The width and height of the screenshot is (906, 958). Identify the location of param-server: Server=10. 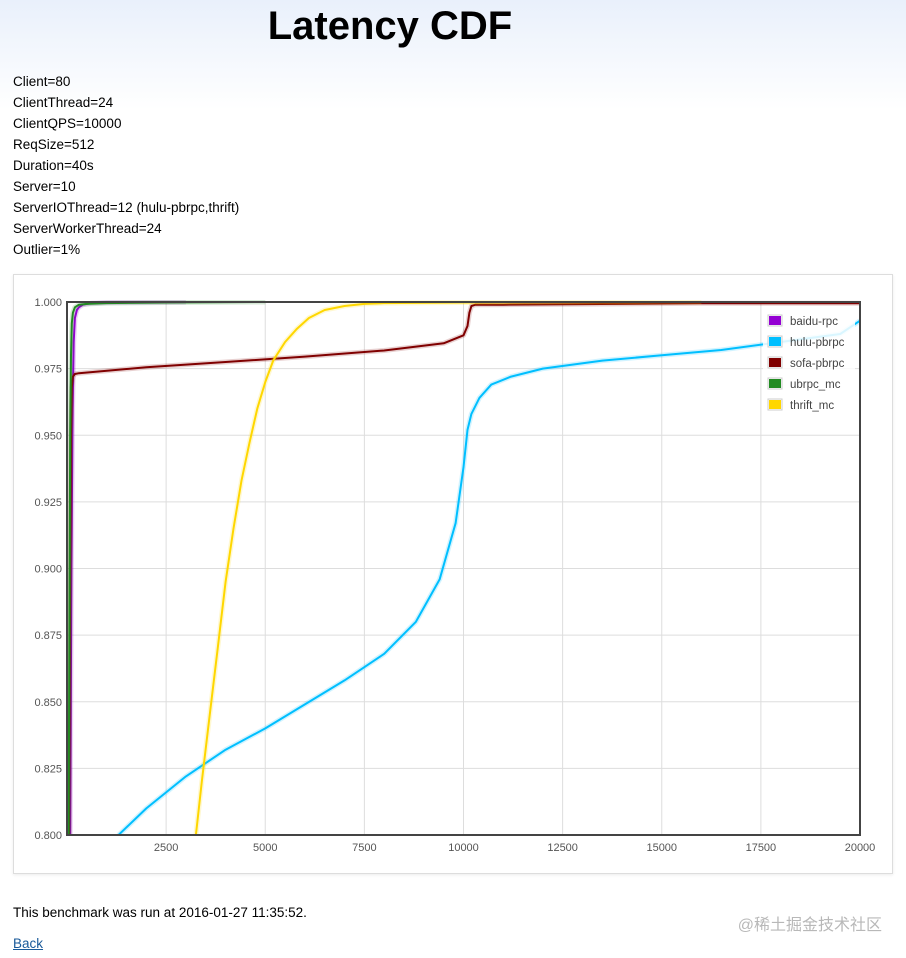
(44, 186).